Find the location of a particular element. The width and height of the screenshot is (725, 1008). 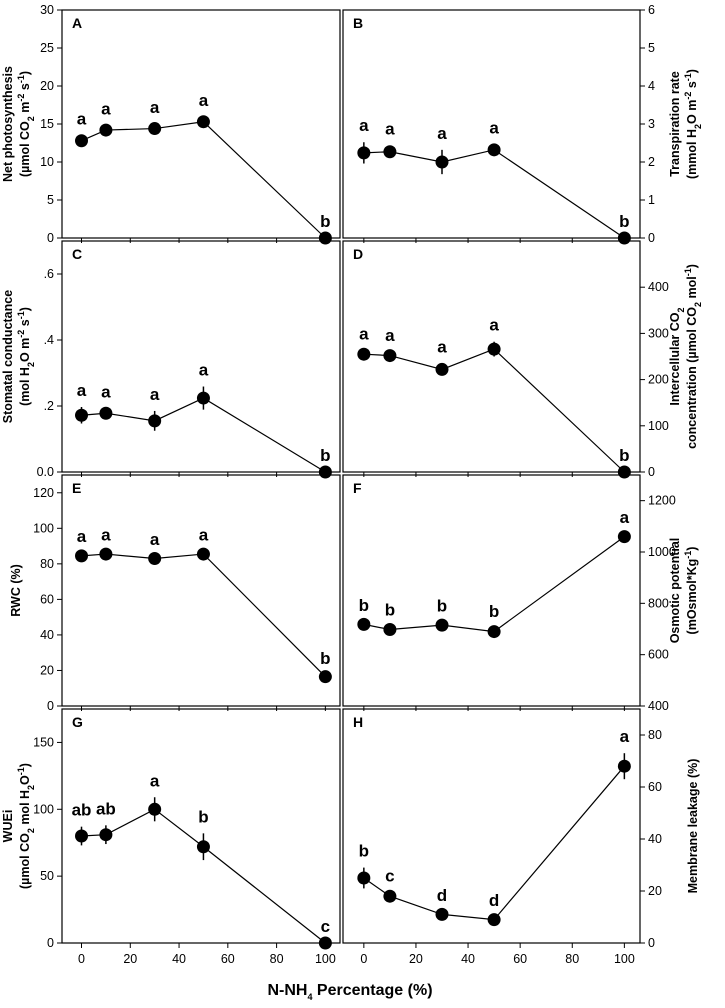

panel-c-label: C is located at coordinates (77, 254).